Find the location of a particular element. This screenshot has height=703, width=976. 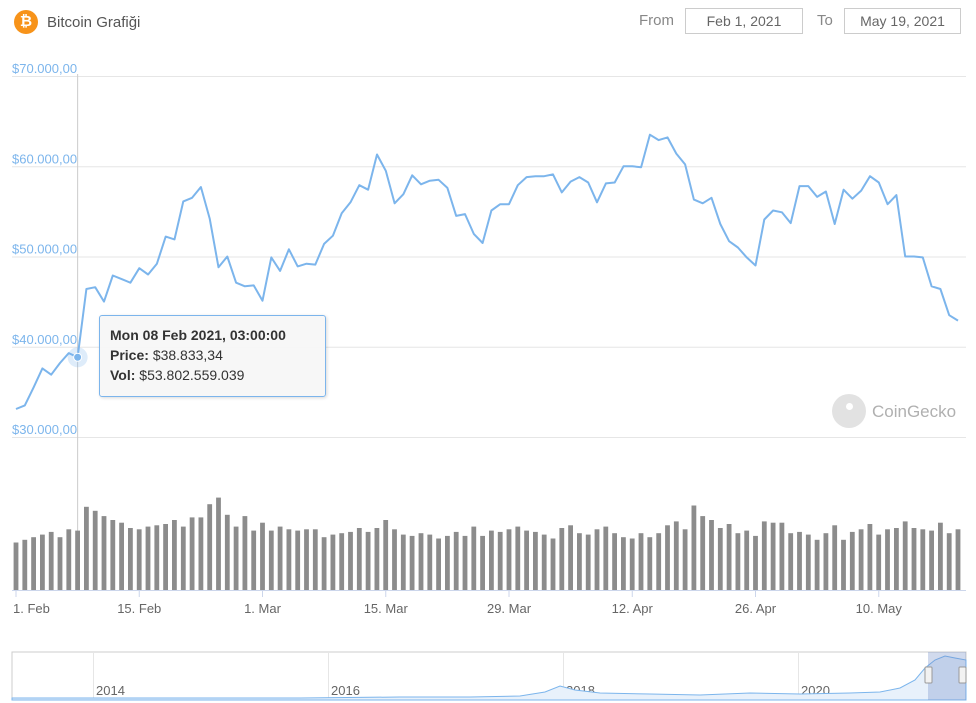

chart-title: Bitcoin Grafiği is located at coordinates (94, 22).